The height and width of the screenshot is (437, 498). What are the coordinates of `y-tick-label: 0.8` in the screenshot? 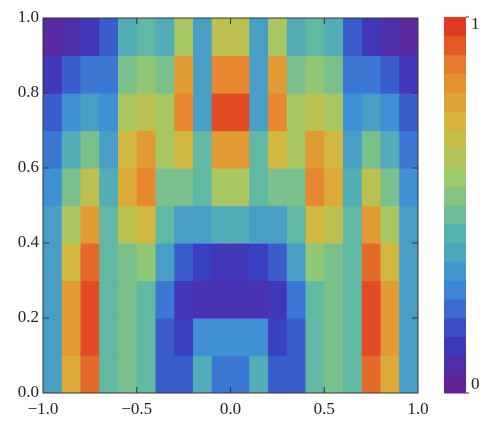 It's located at (28, 91).